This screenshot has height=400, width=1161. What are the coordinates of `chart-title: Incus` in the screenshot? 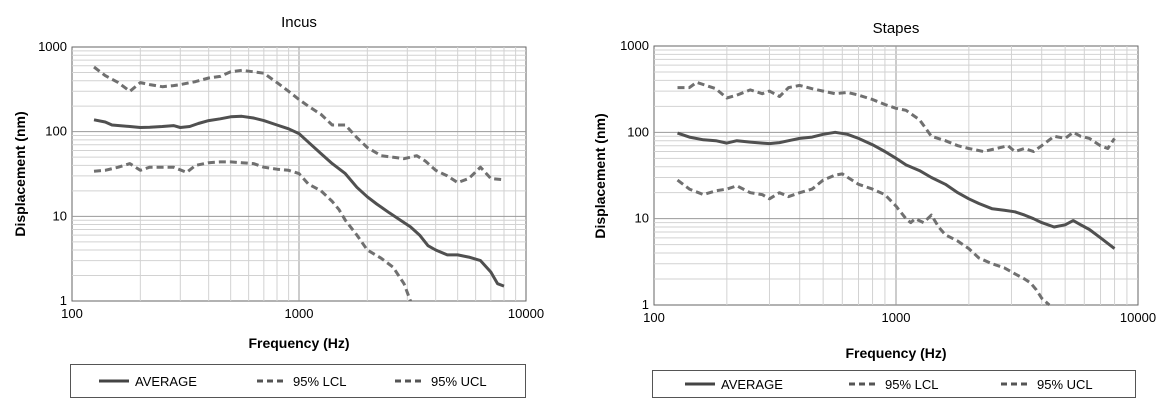 It's located at (299, 22).